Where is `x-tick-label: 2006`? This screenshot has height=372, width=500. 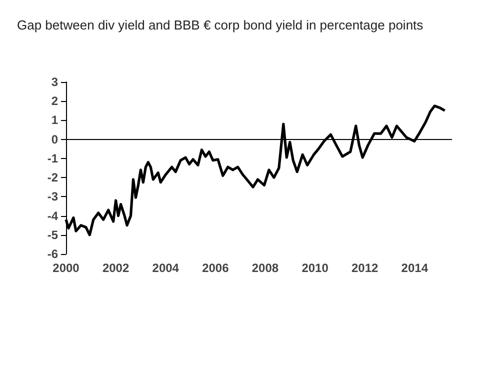
x-tick-label: 2006 is located at coordinates (216, 268).